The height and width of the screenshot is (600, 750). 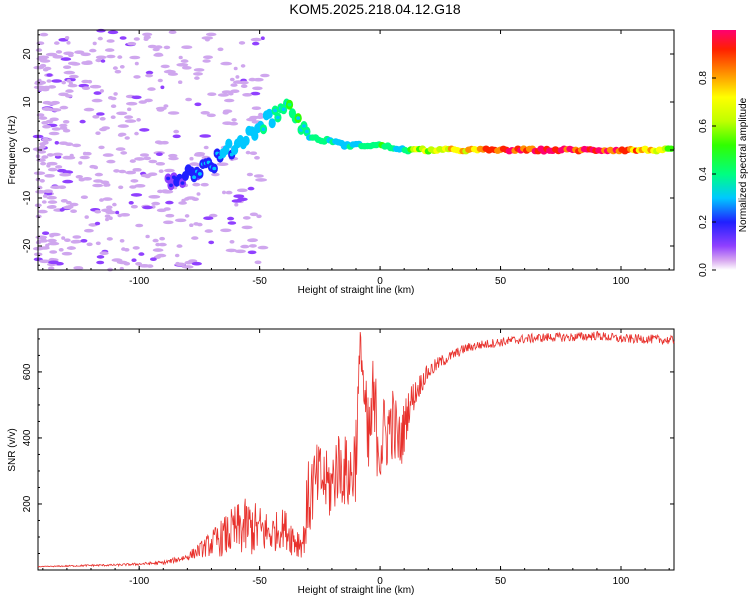 I want to click on y-tick-label: 10, so click(x=27, y=102).